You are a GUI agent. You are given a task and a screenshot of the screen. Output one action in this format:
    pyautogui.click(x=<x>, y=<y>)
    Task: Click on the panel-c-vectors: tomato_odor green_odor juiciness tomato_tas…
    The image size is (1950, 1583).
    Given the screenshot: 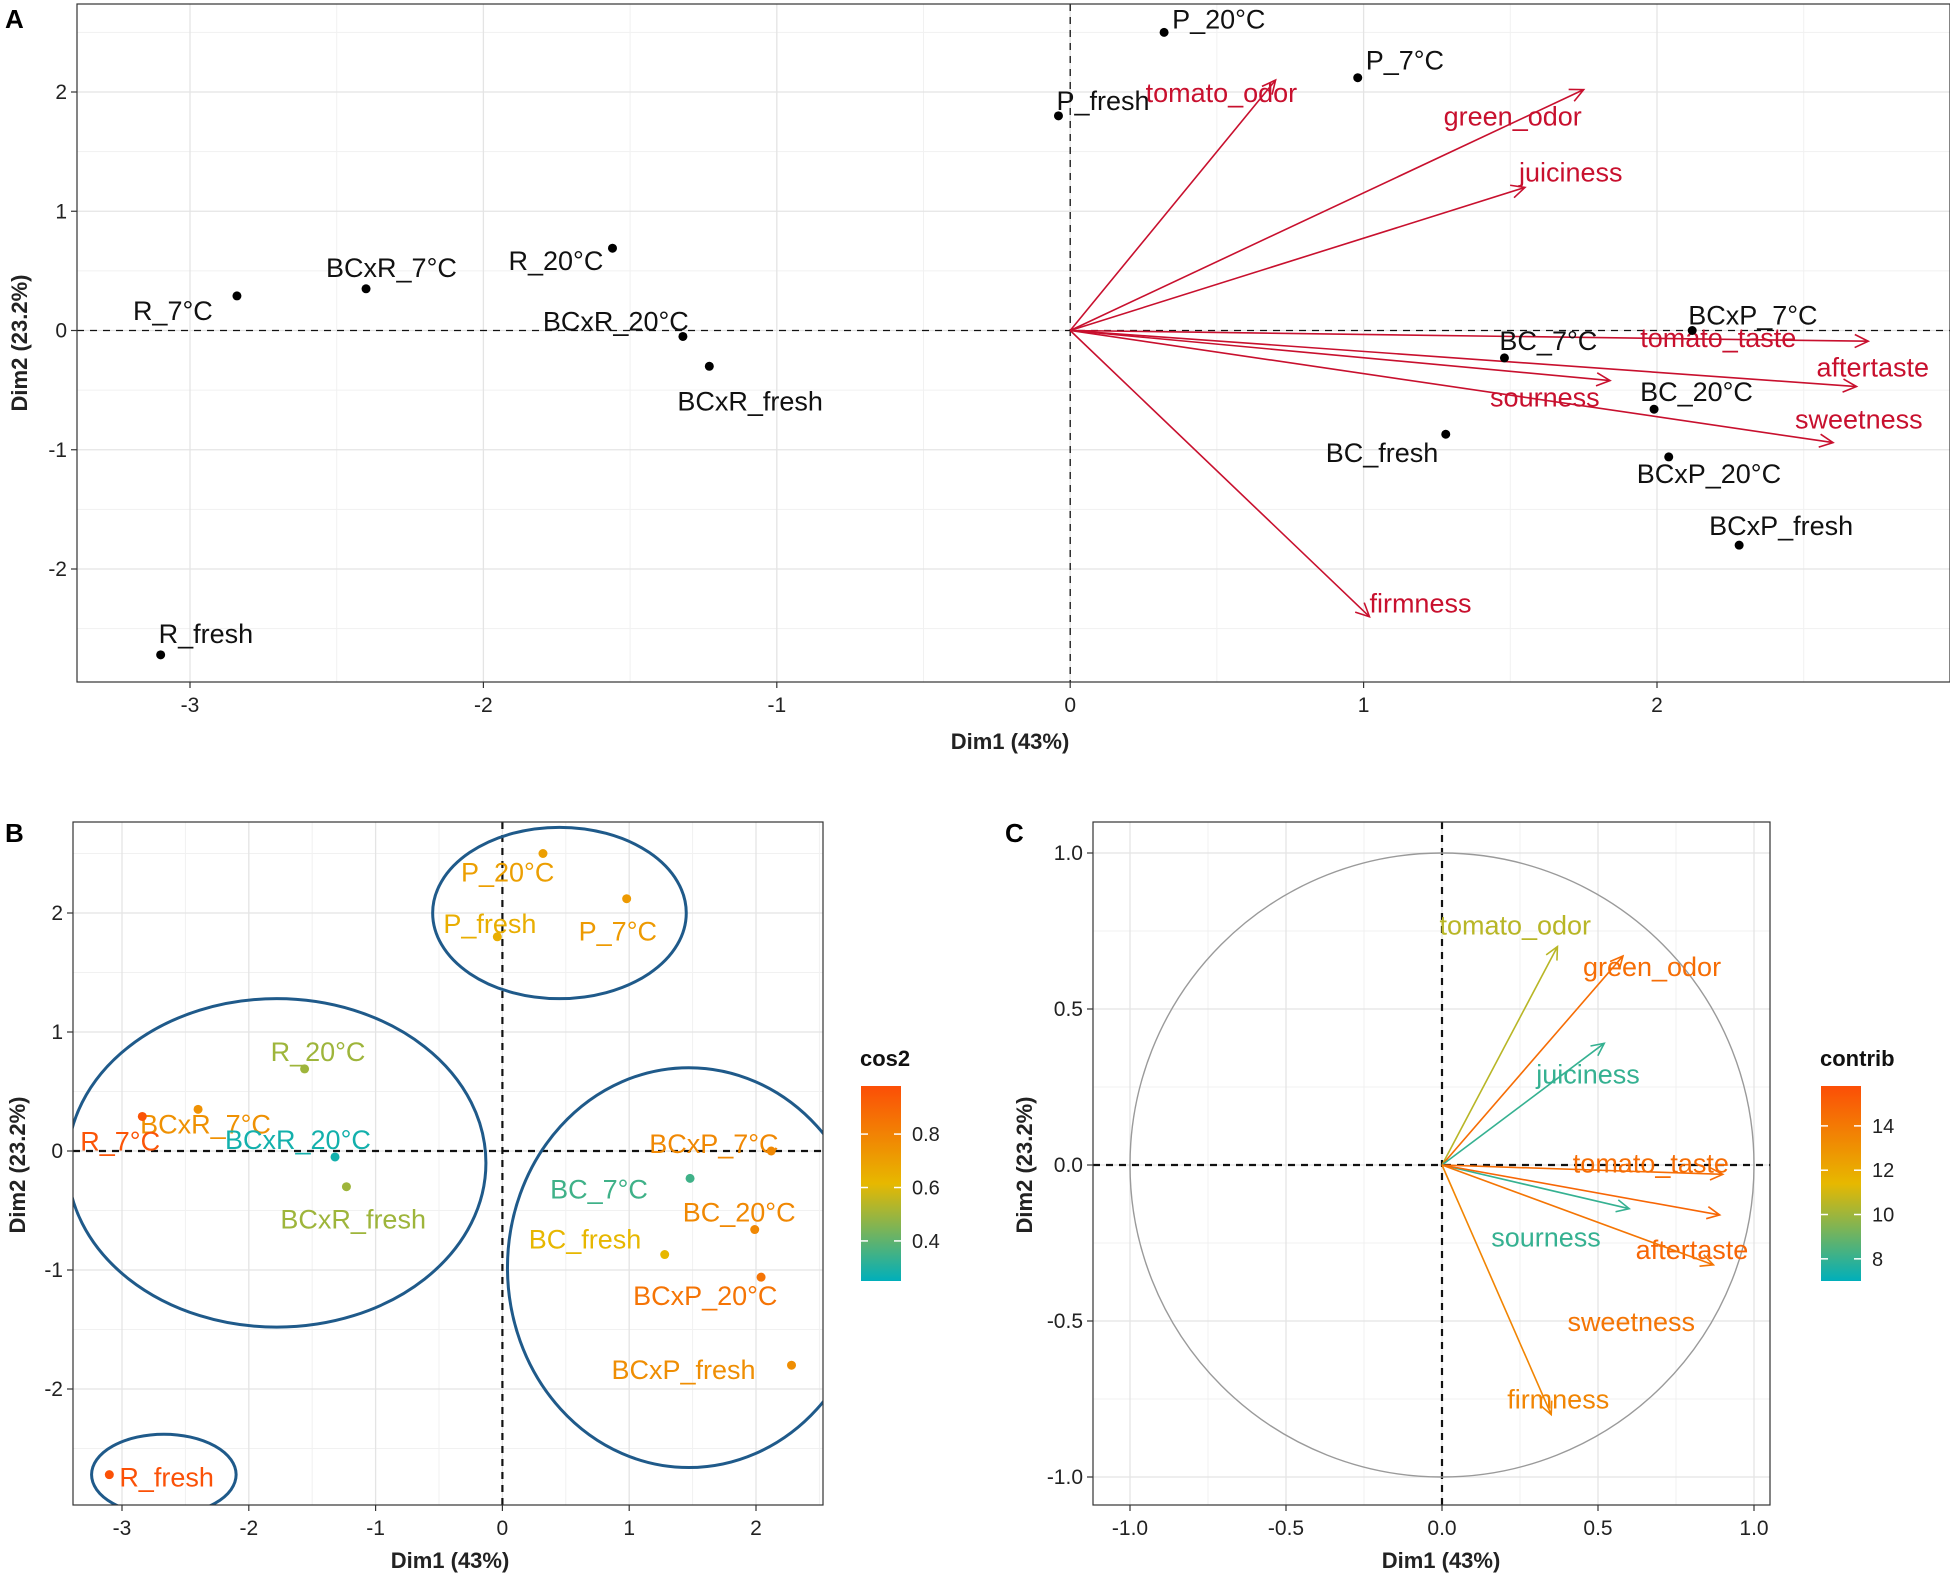 What is the action you would take?
    pyautogui.click(x=1593, y=1164)
    